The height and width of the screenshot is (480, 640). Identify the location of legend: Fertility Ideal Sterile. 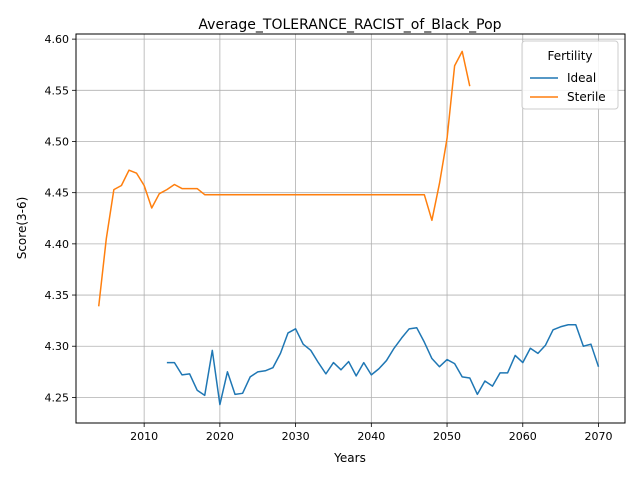
(570, 75).